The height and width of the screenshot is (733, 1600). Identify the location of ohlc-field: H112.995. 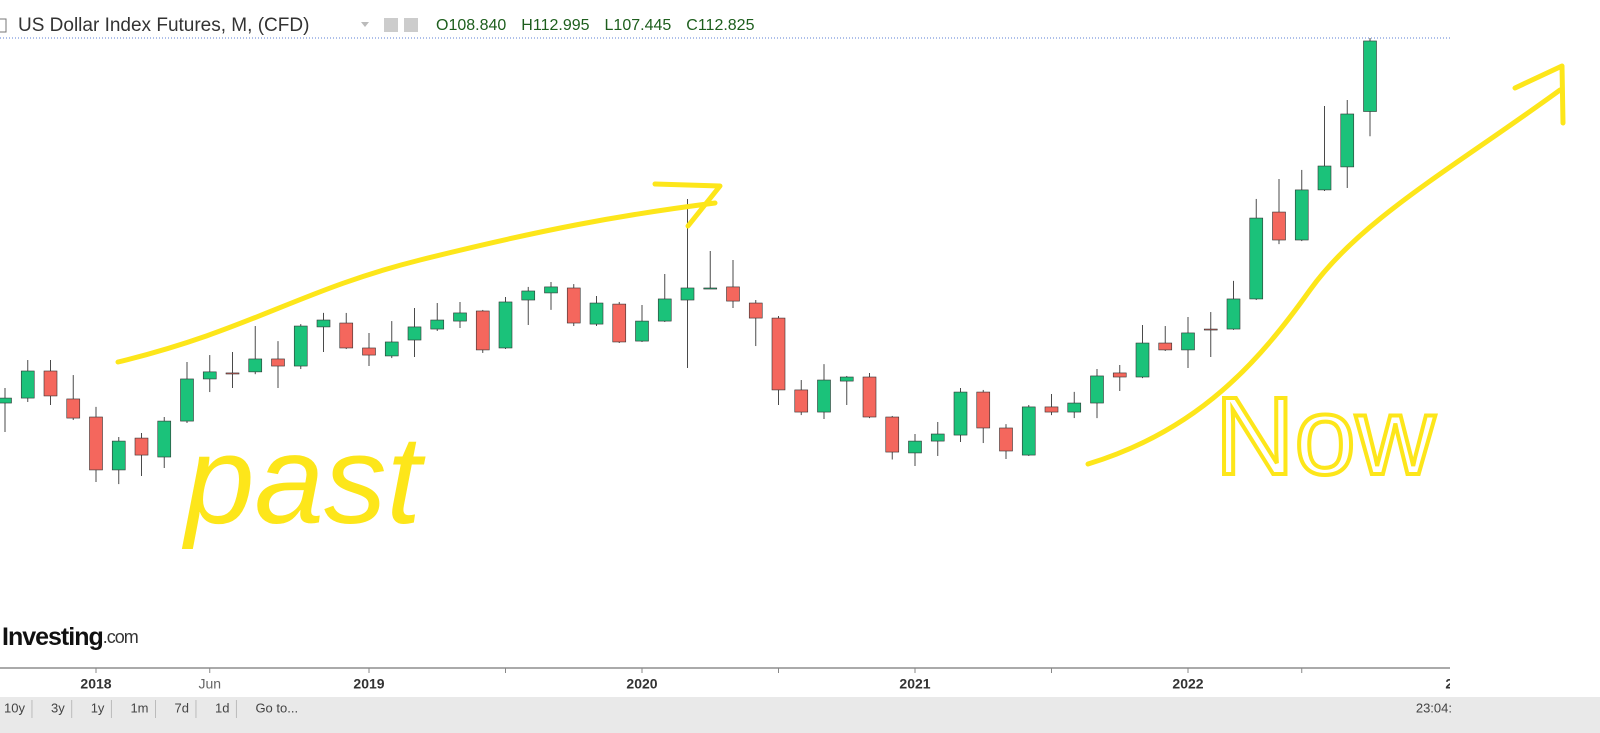
(555, 25).